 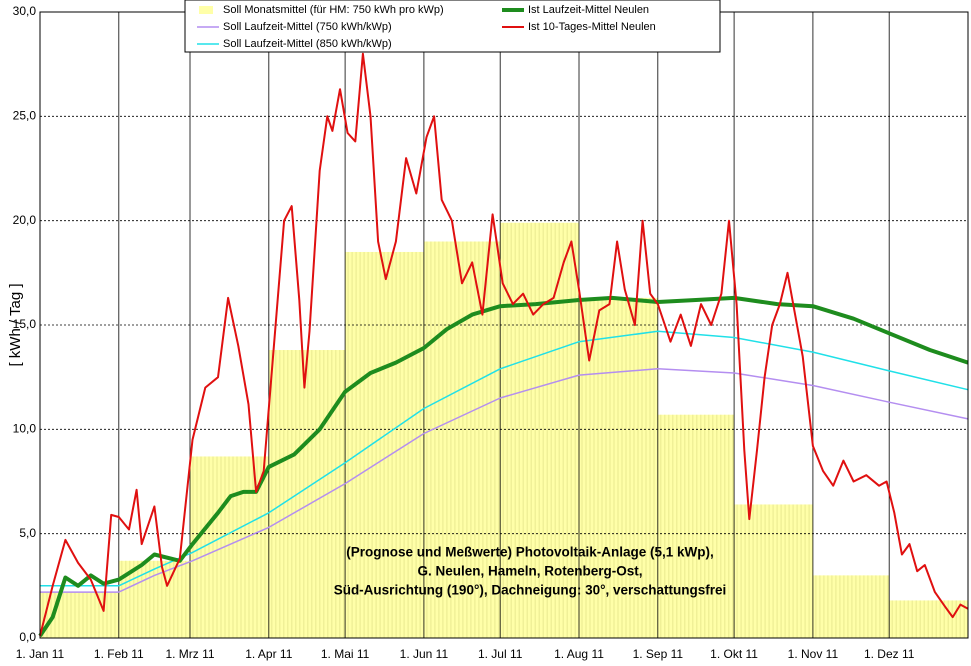 What do you see at coordinates (25, 11) in the screenshot?
I see `y-tick-label: 30,0` at bounding box center [25, 11].